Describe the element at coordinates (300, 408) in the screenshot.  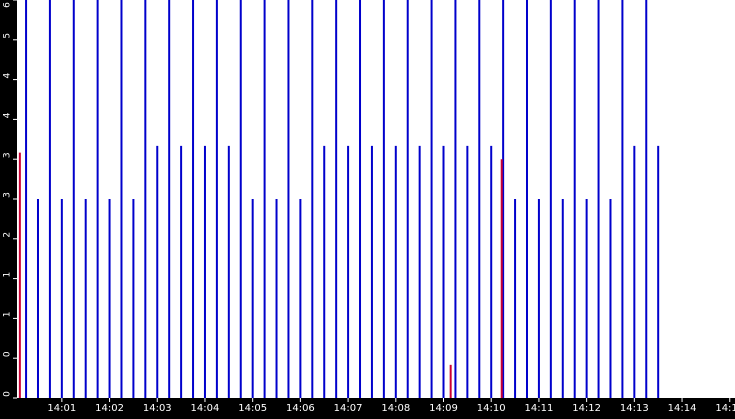
I see `x-tick-label: 14:06` at that location.